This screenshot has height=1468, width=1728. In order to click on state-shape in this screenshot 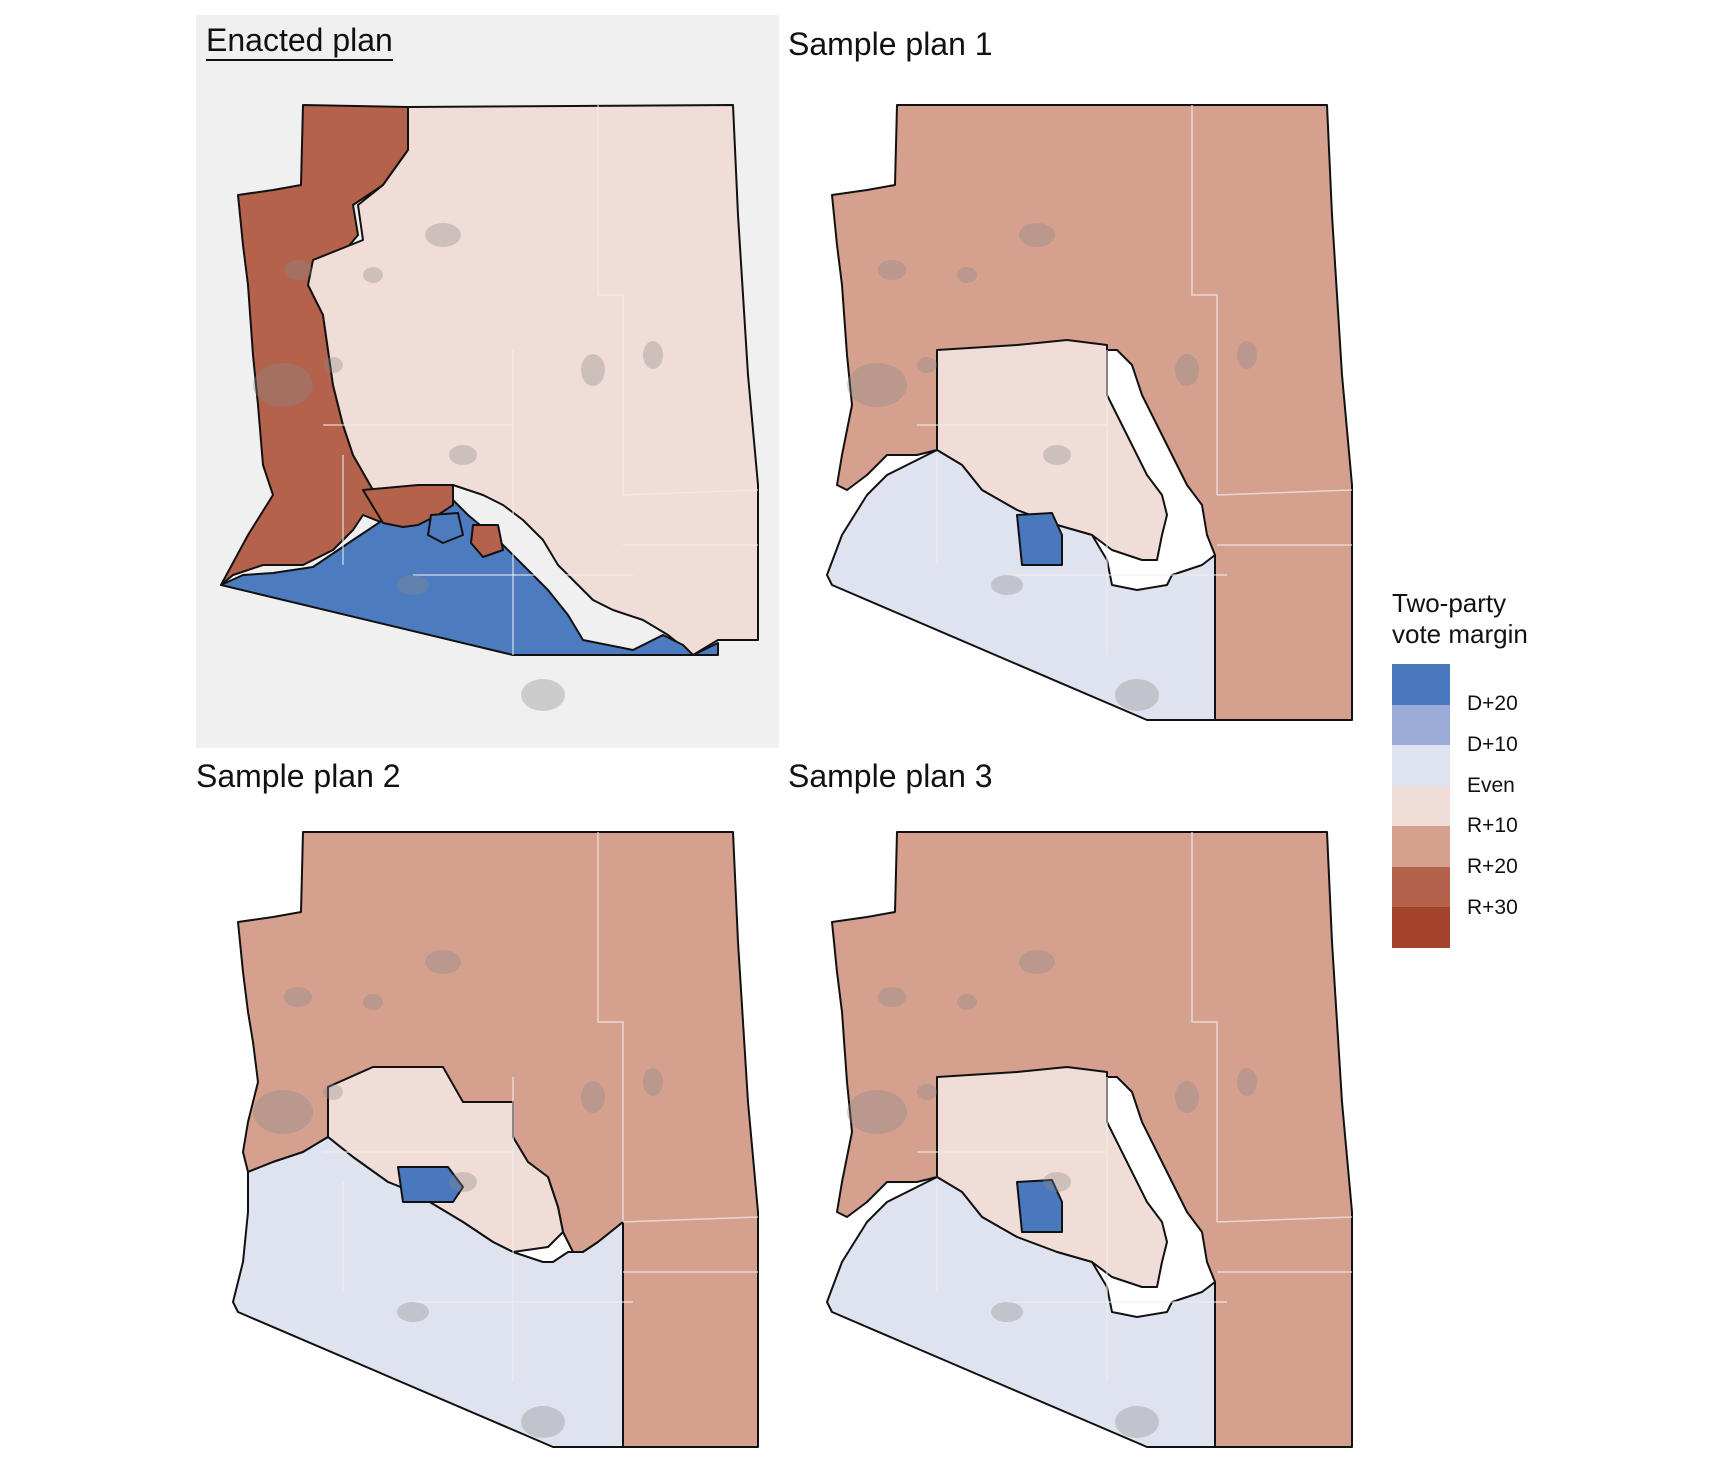, I will do `click(489, 380)`.